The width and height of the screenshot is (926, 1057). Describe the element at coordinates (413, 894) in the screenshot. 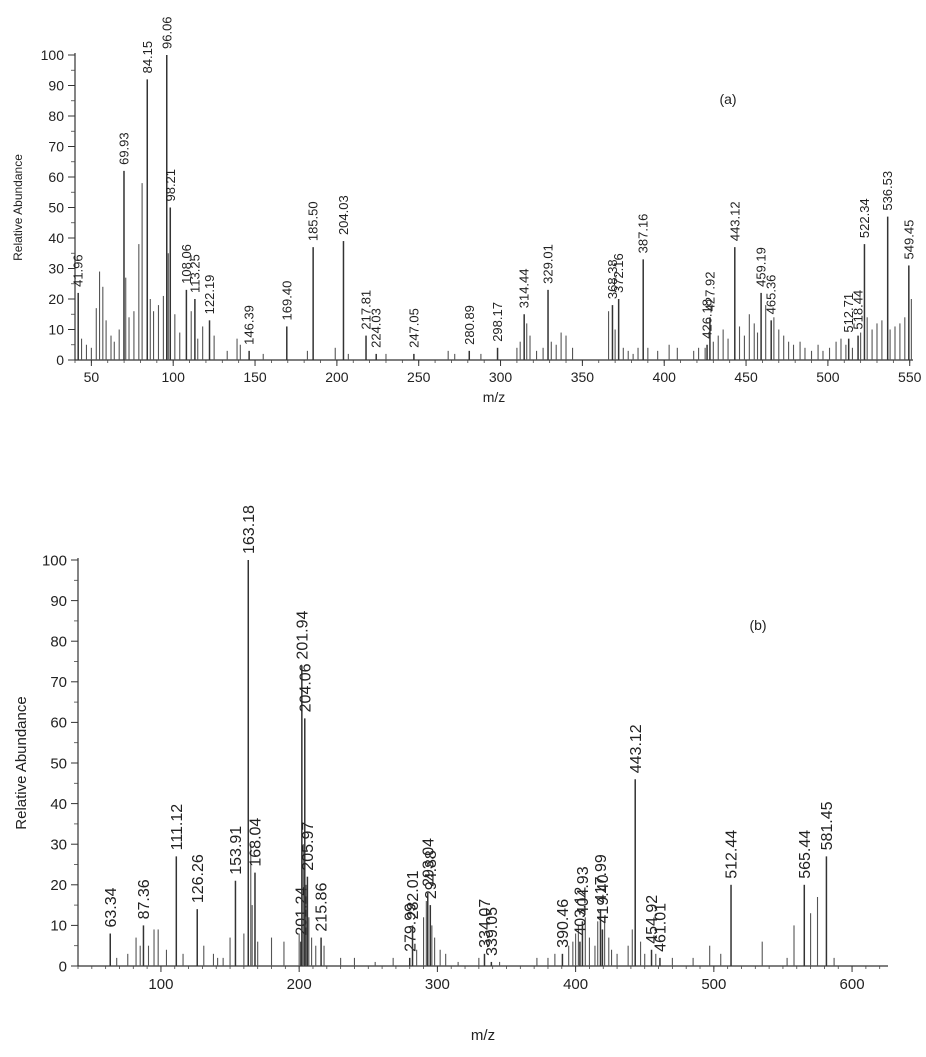

I see `peak-label: 282.01` at that location.